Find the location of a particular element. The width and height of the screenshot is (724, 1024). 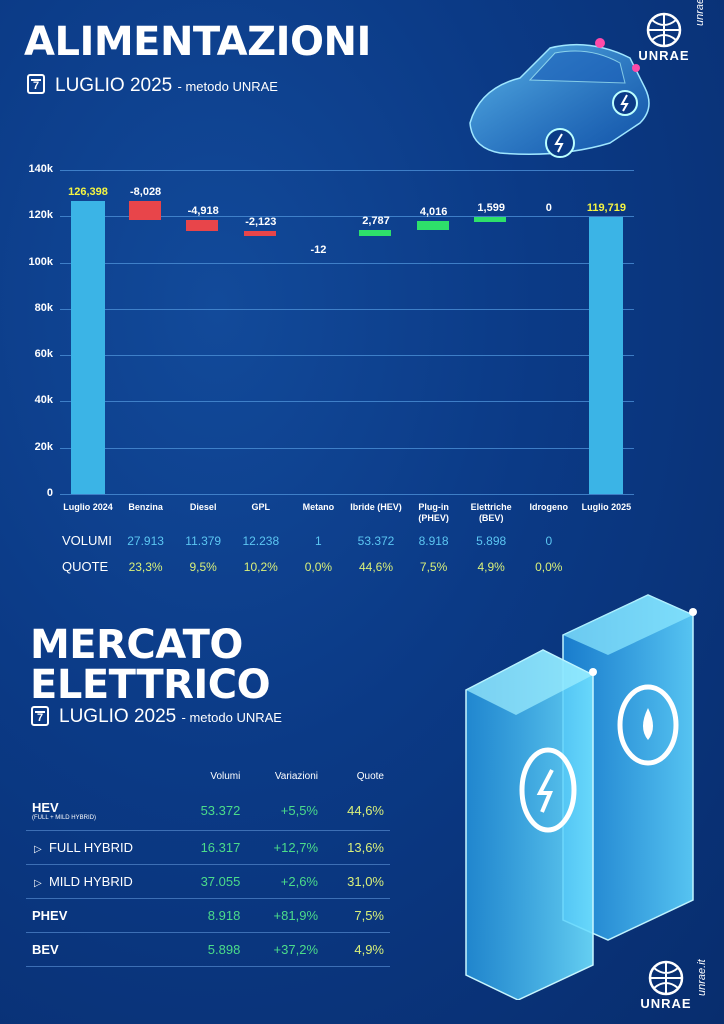

cell-variazioni: +81,9% is located at coordinates (280, 915).